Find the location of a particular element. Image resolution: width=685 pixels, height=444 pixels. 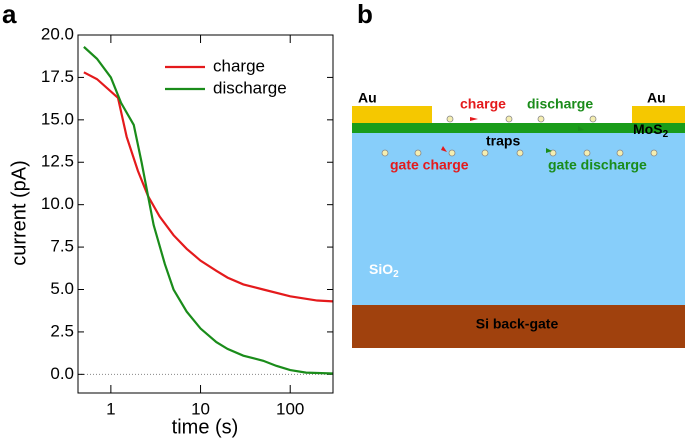

y-tick-label: 2.5 is located at coordinates (62, 330).